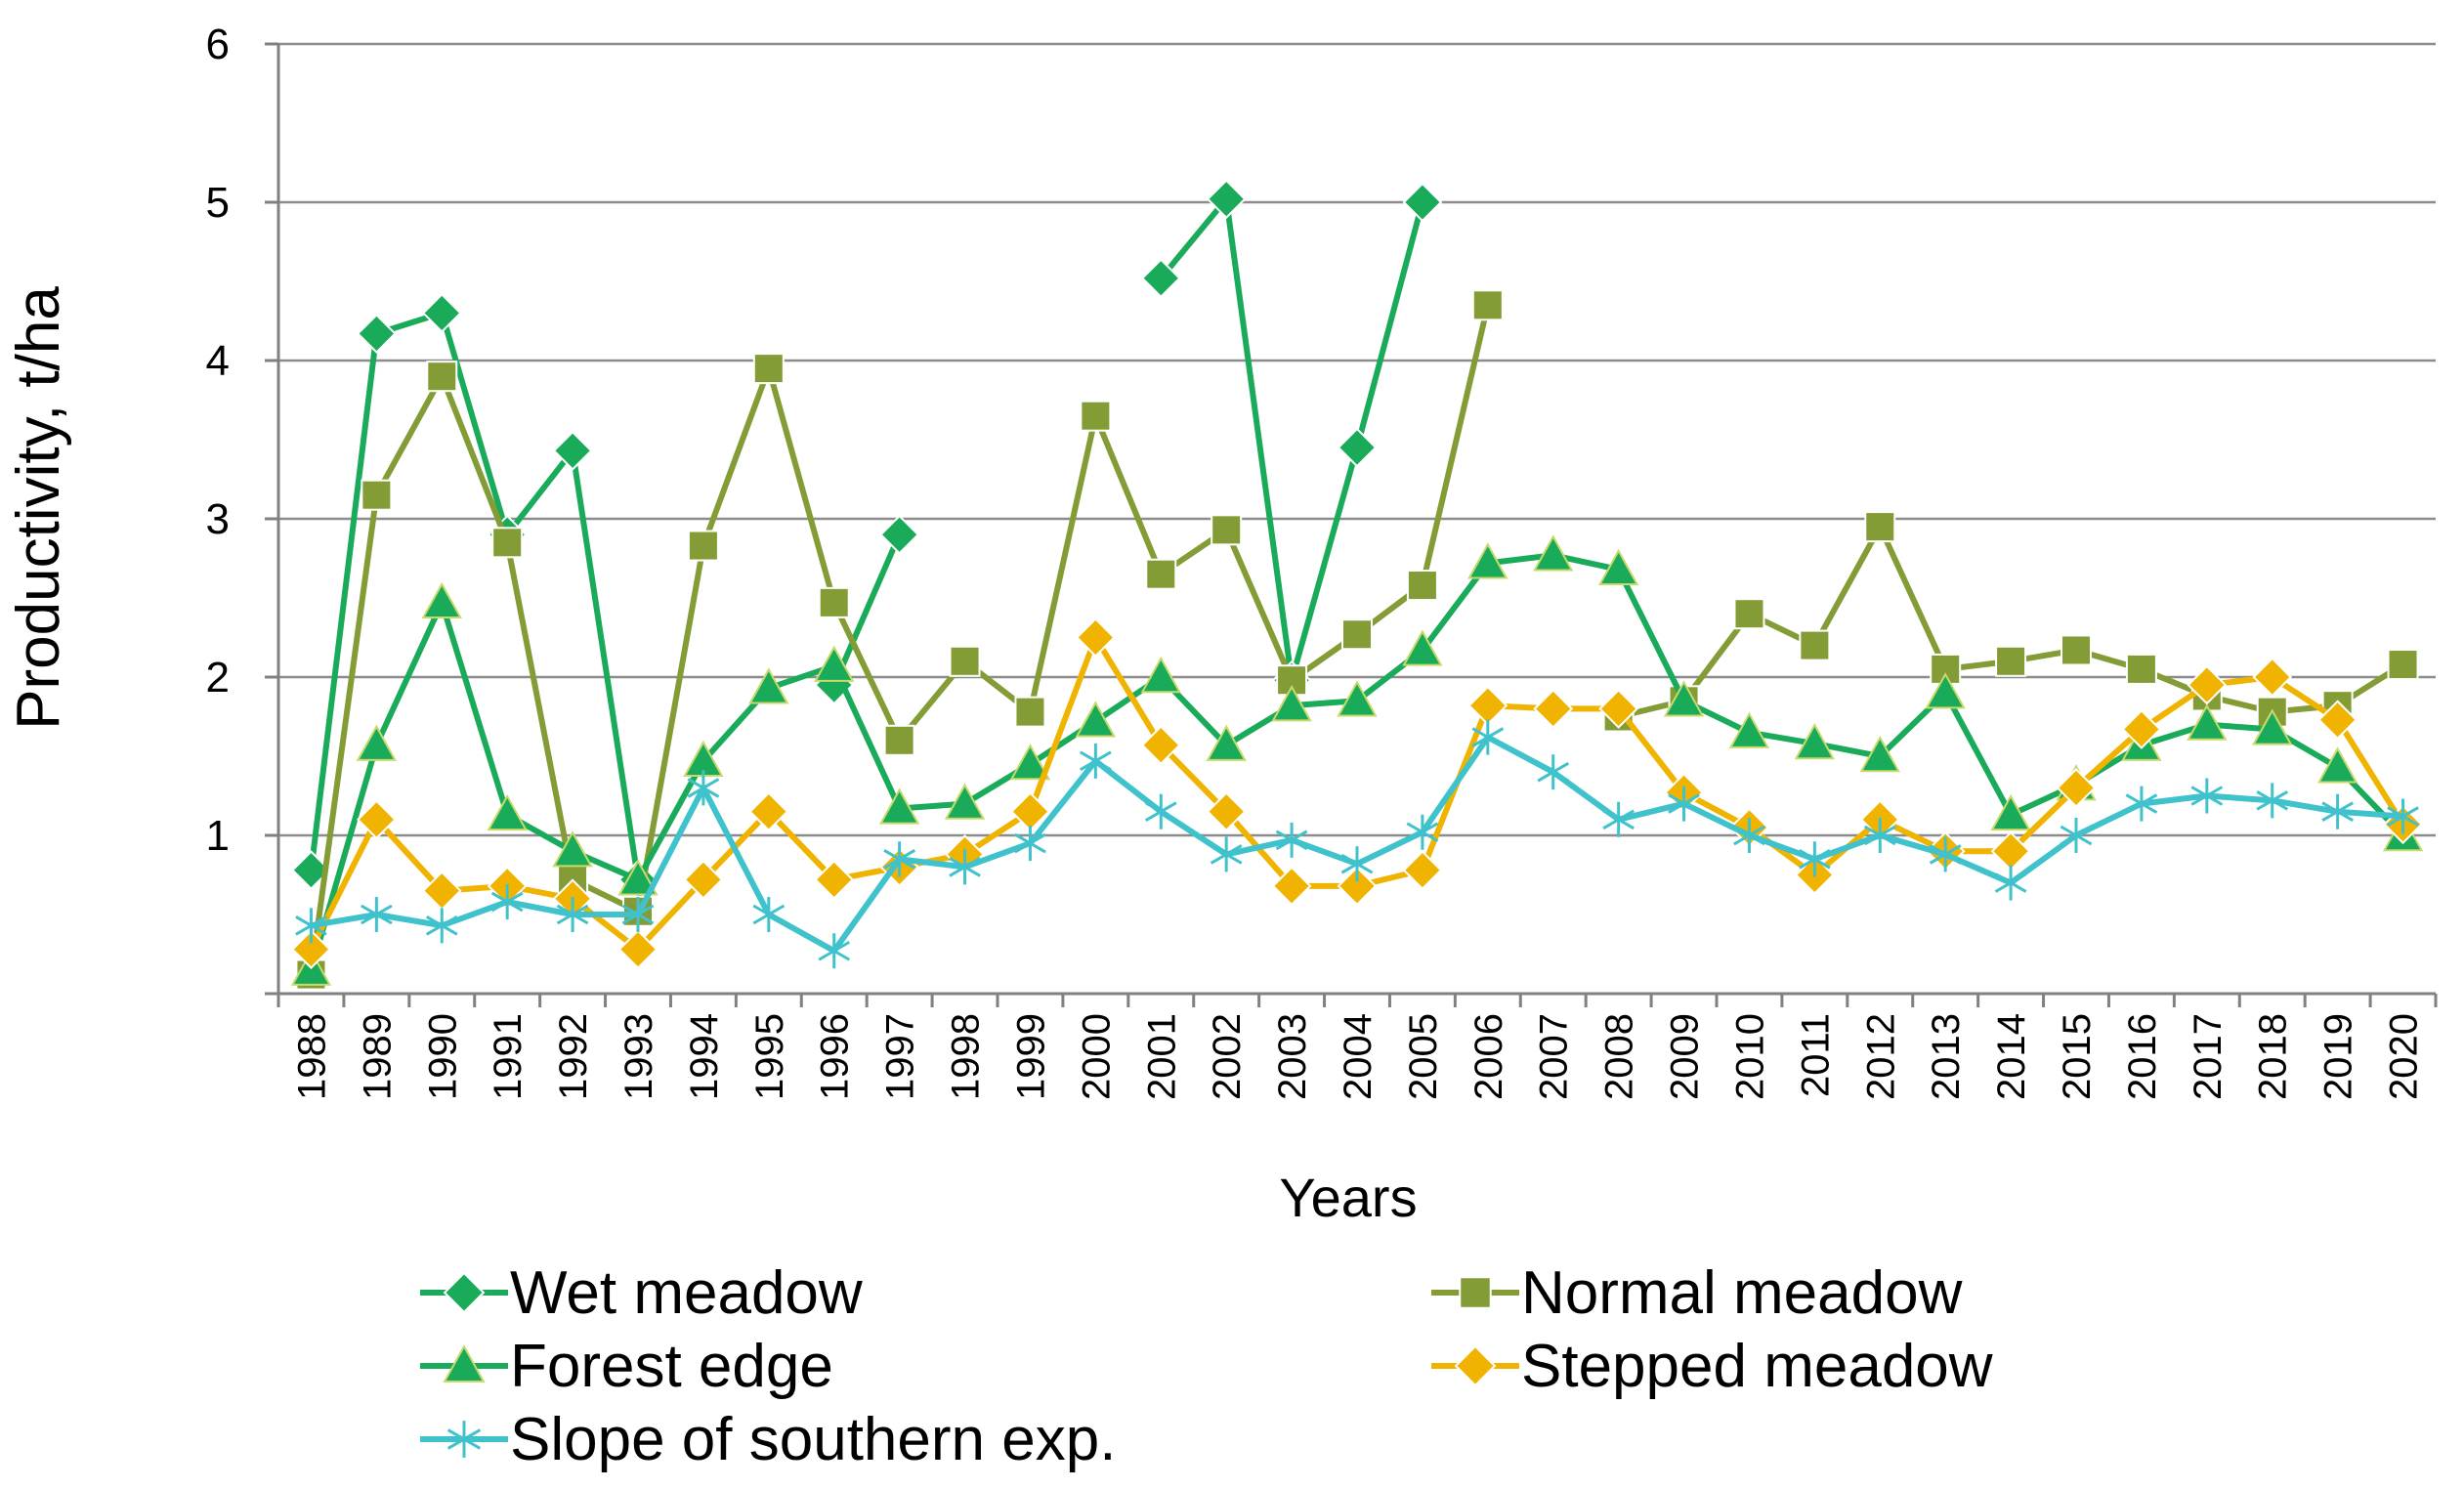  I want to click on y-tick-label: 5, so click(218, 203).